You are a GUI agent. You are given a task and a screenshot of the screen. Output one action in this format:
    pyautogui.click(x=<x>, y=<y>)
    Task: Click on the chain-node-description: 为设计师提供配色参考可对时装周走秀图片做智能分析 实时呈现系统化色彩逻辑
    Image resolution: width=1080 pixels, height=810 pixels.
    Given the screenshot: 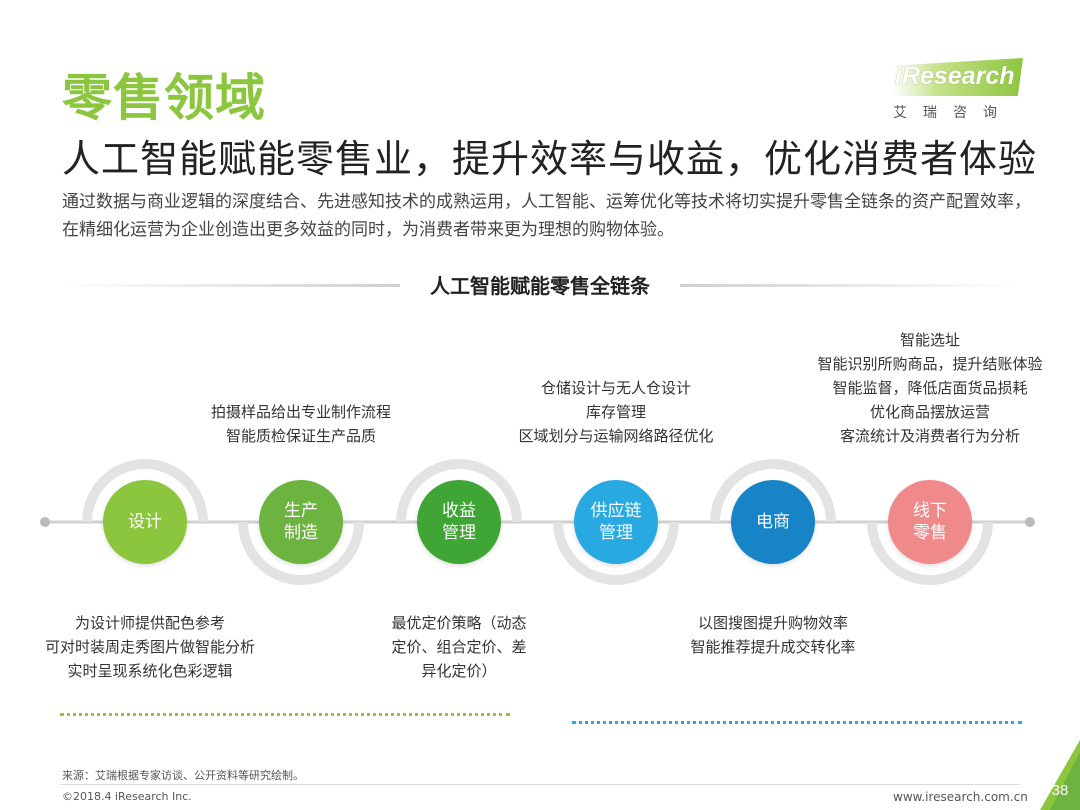 What is the action you would take?
    pyautogui.click(x=150, y=647)
    